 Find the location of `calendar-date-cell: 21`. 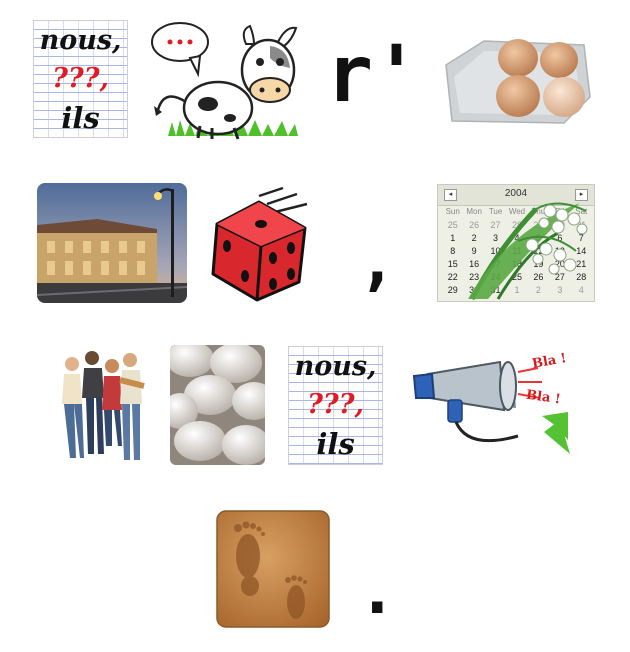

calendar-date-cell: 21 is located at coordinates (581, 264).